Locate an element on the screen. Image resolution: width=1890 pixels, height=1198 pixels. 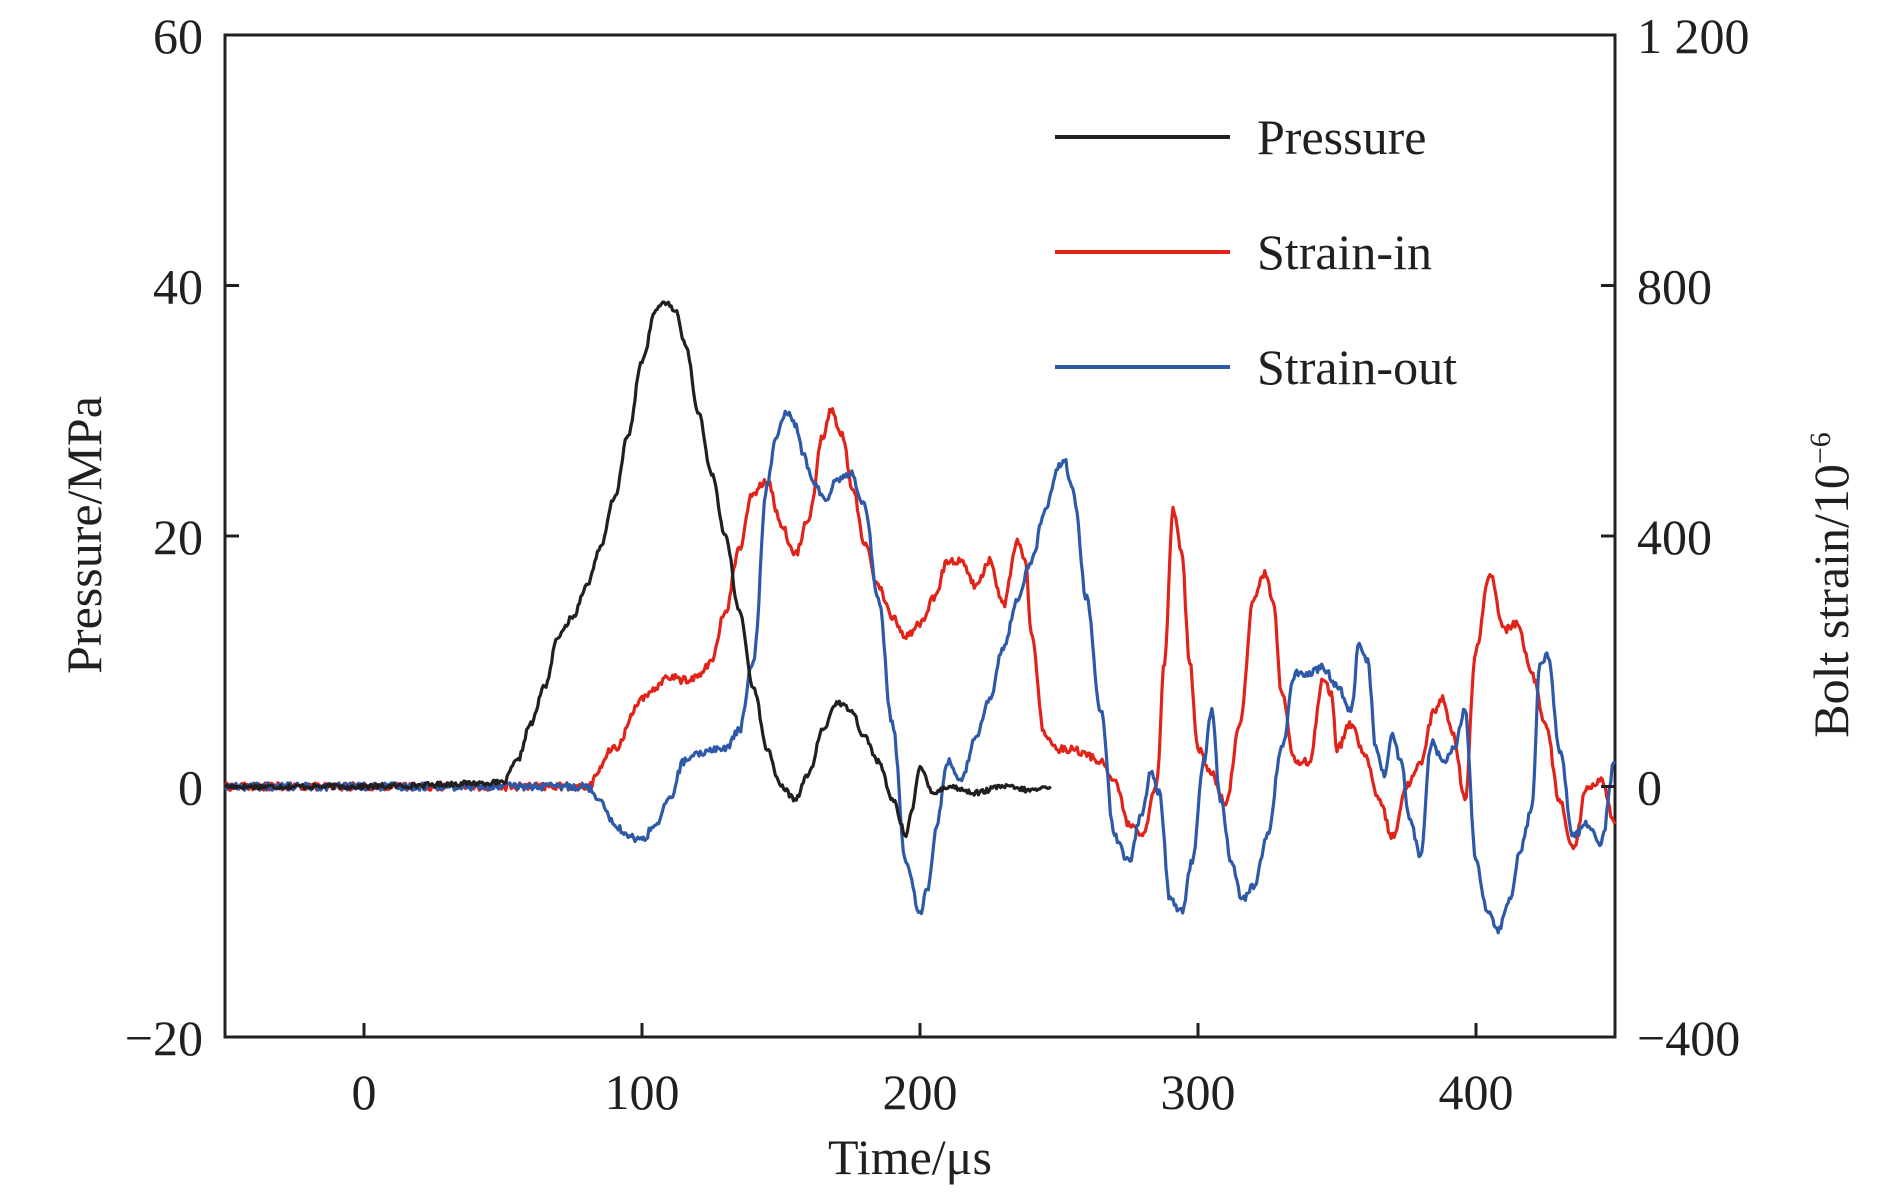
y2-tick-label: −400 is located at coordinates (1688, 1038).